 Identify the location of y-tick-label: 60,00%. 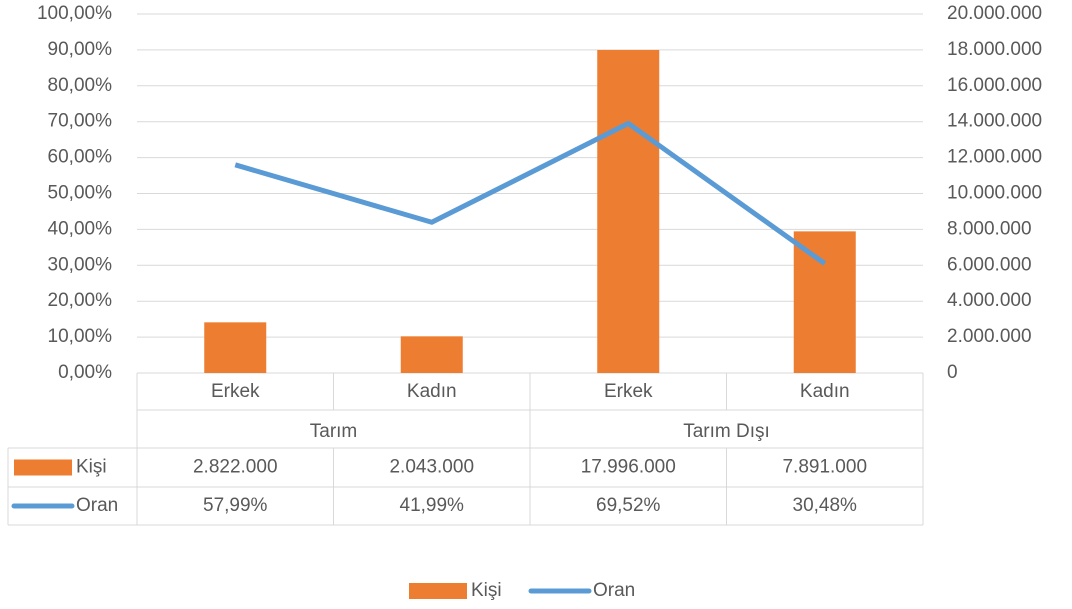
(80, 157).